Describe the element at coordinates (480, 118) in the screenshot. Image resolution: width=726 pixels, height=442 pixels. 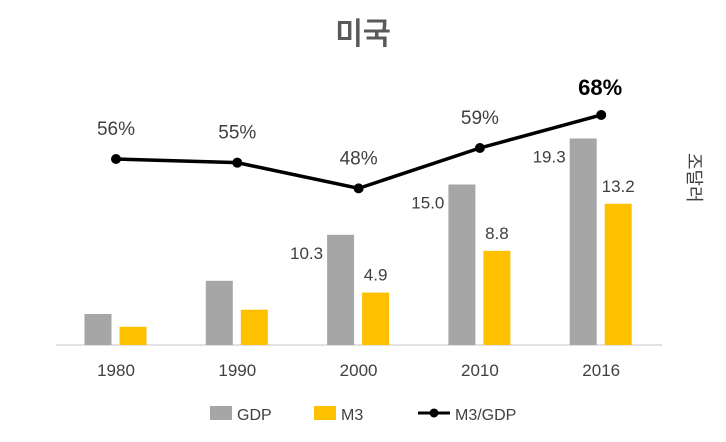
I see `m3-gdp-data-label: 59%` at that location.